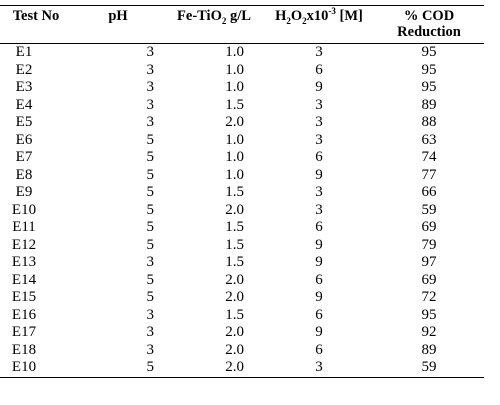 Image resolution: width=500 pixels, height=405 pixels. Describe the element at coordinates (429, 244) in the screenshot. I see `cell-cod-reduction: 79` at that location.